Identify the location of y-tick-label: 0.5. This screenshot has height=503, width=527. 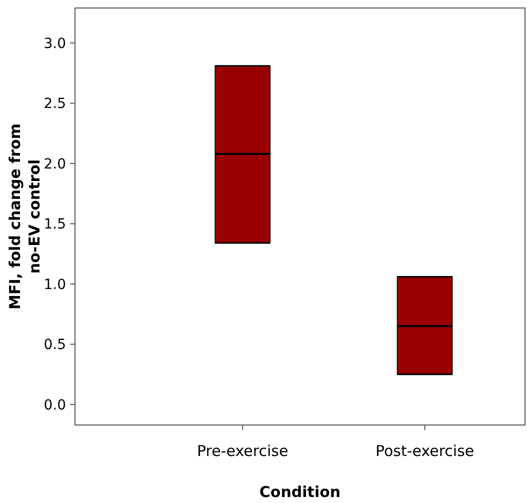
(55, 345).